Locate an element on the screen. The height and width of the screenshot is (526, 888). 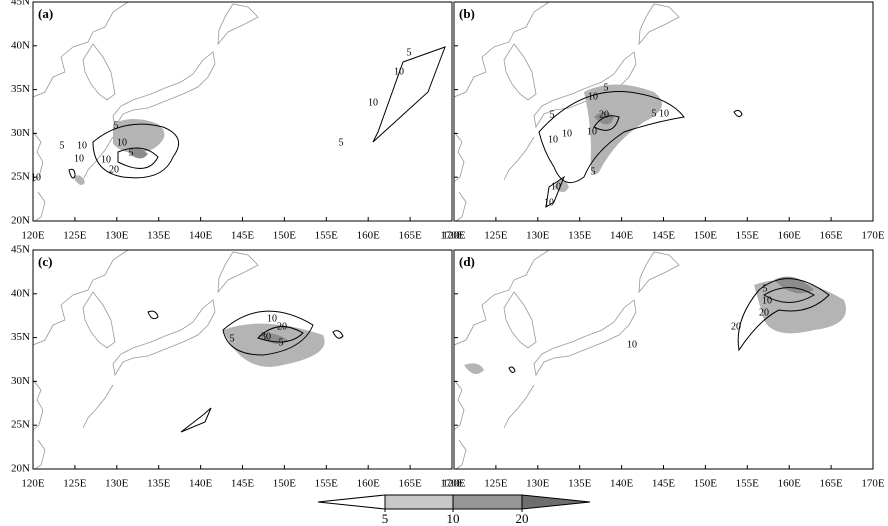
x-tick-label: 170E is located at coordinates (452, 484).